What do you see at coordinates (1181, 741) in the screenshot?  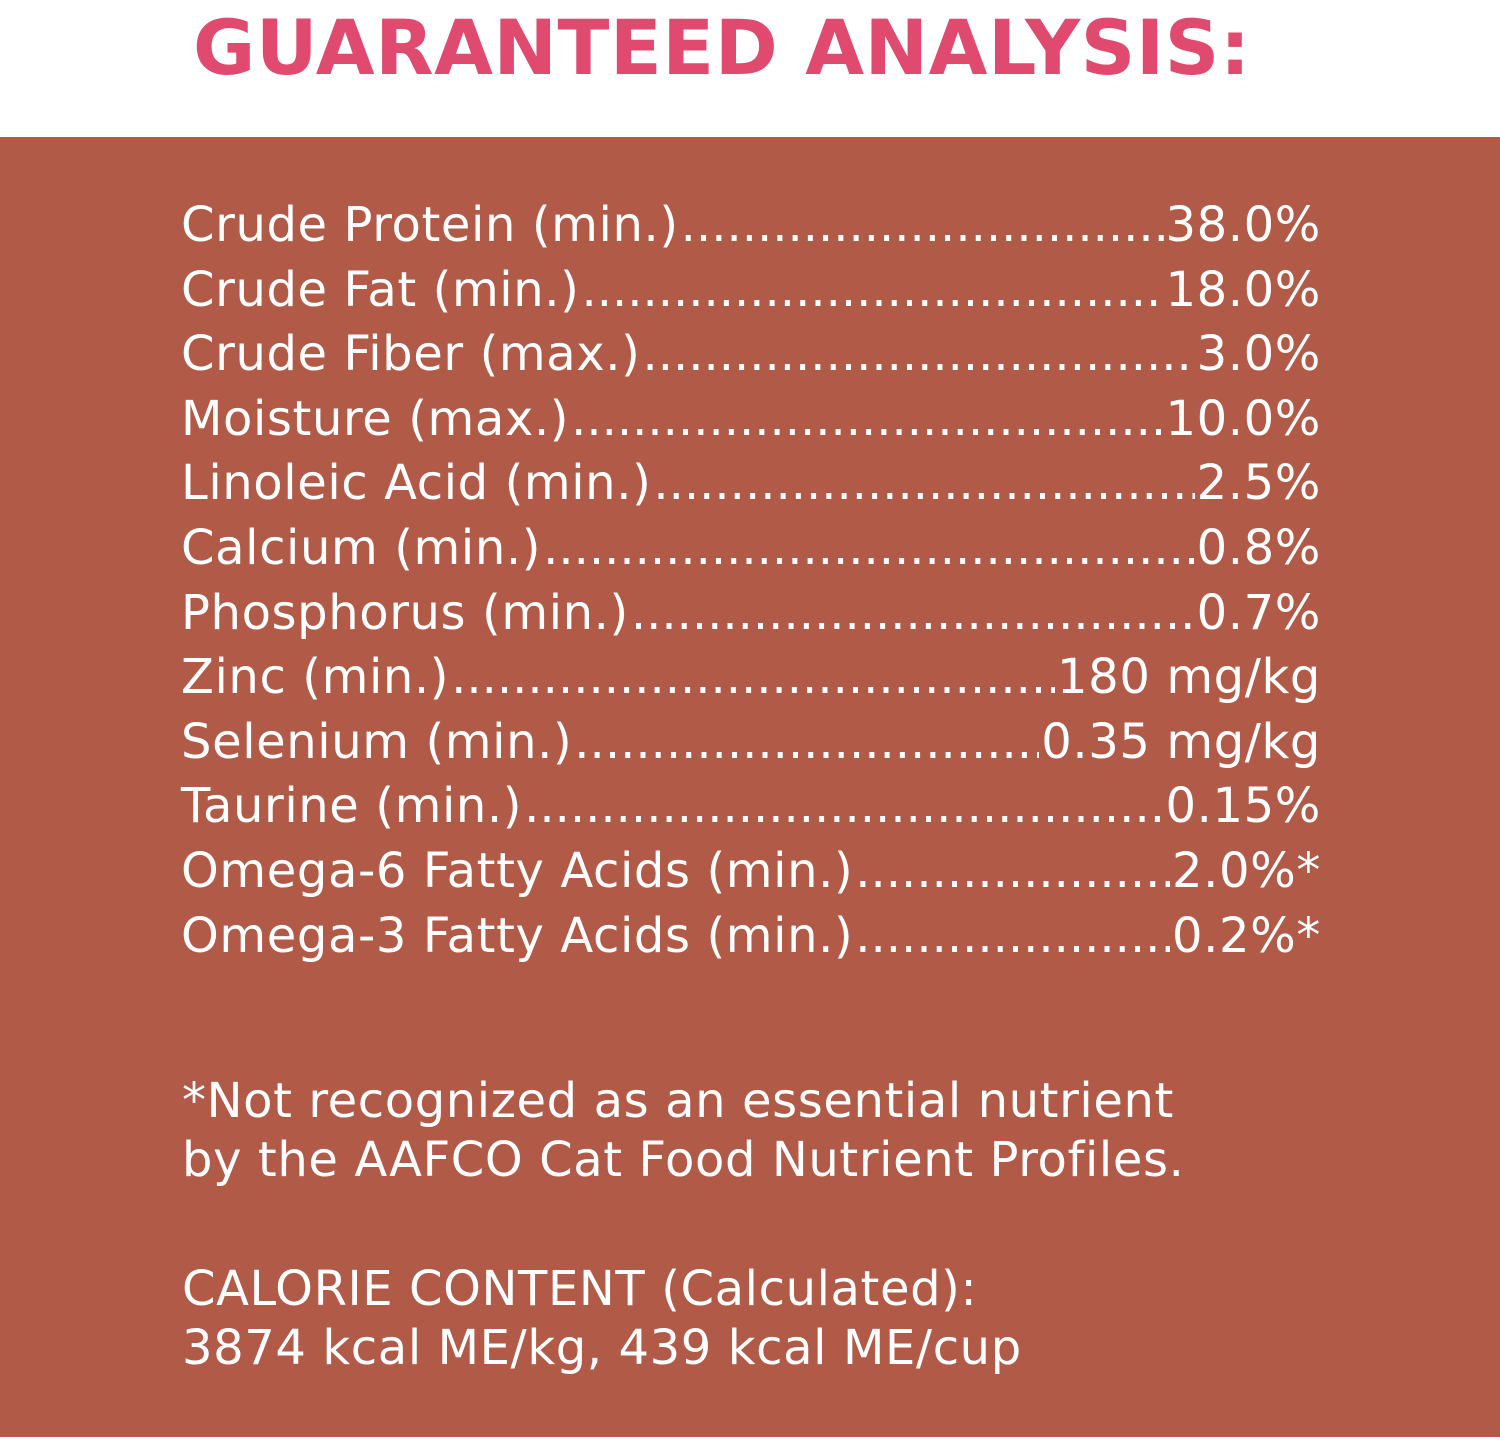 I see `nutrient-value: 0.35 mg/kg` at bounding box center [1181, 741].